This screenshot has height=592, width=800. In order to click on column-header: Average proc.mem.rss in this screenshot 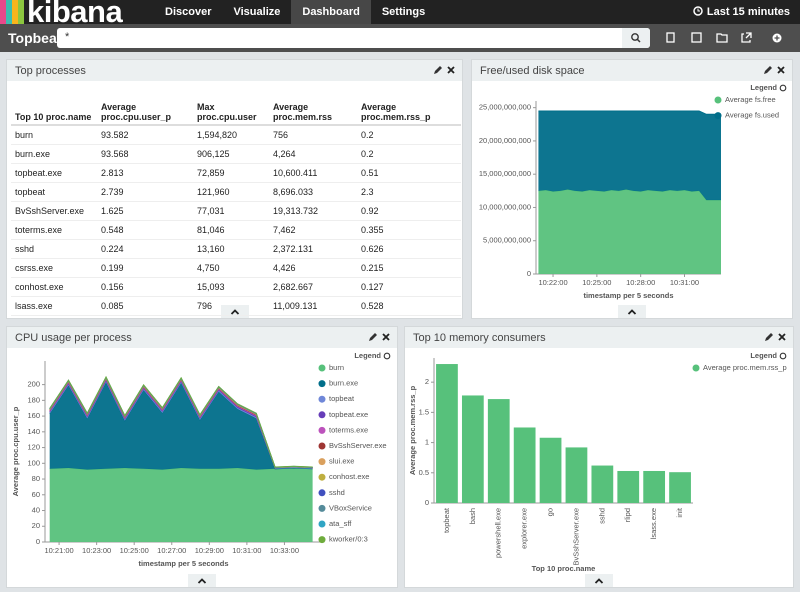, I will do `click(313, 108)`.